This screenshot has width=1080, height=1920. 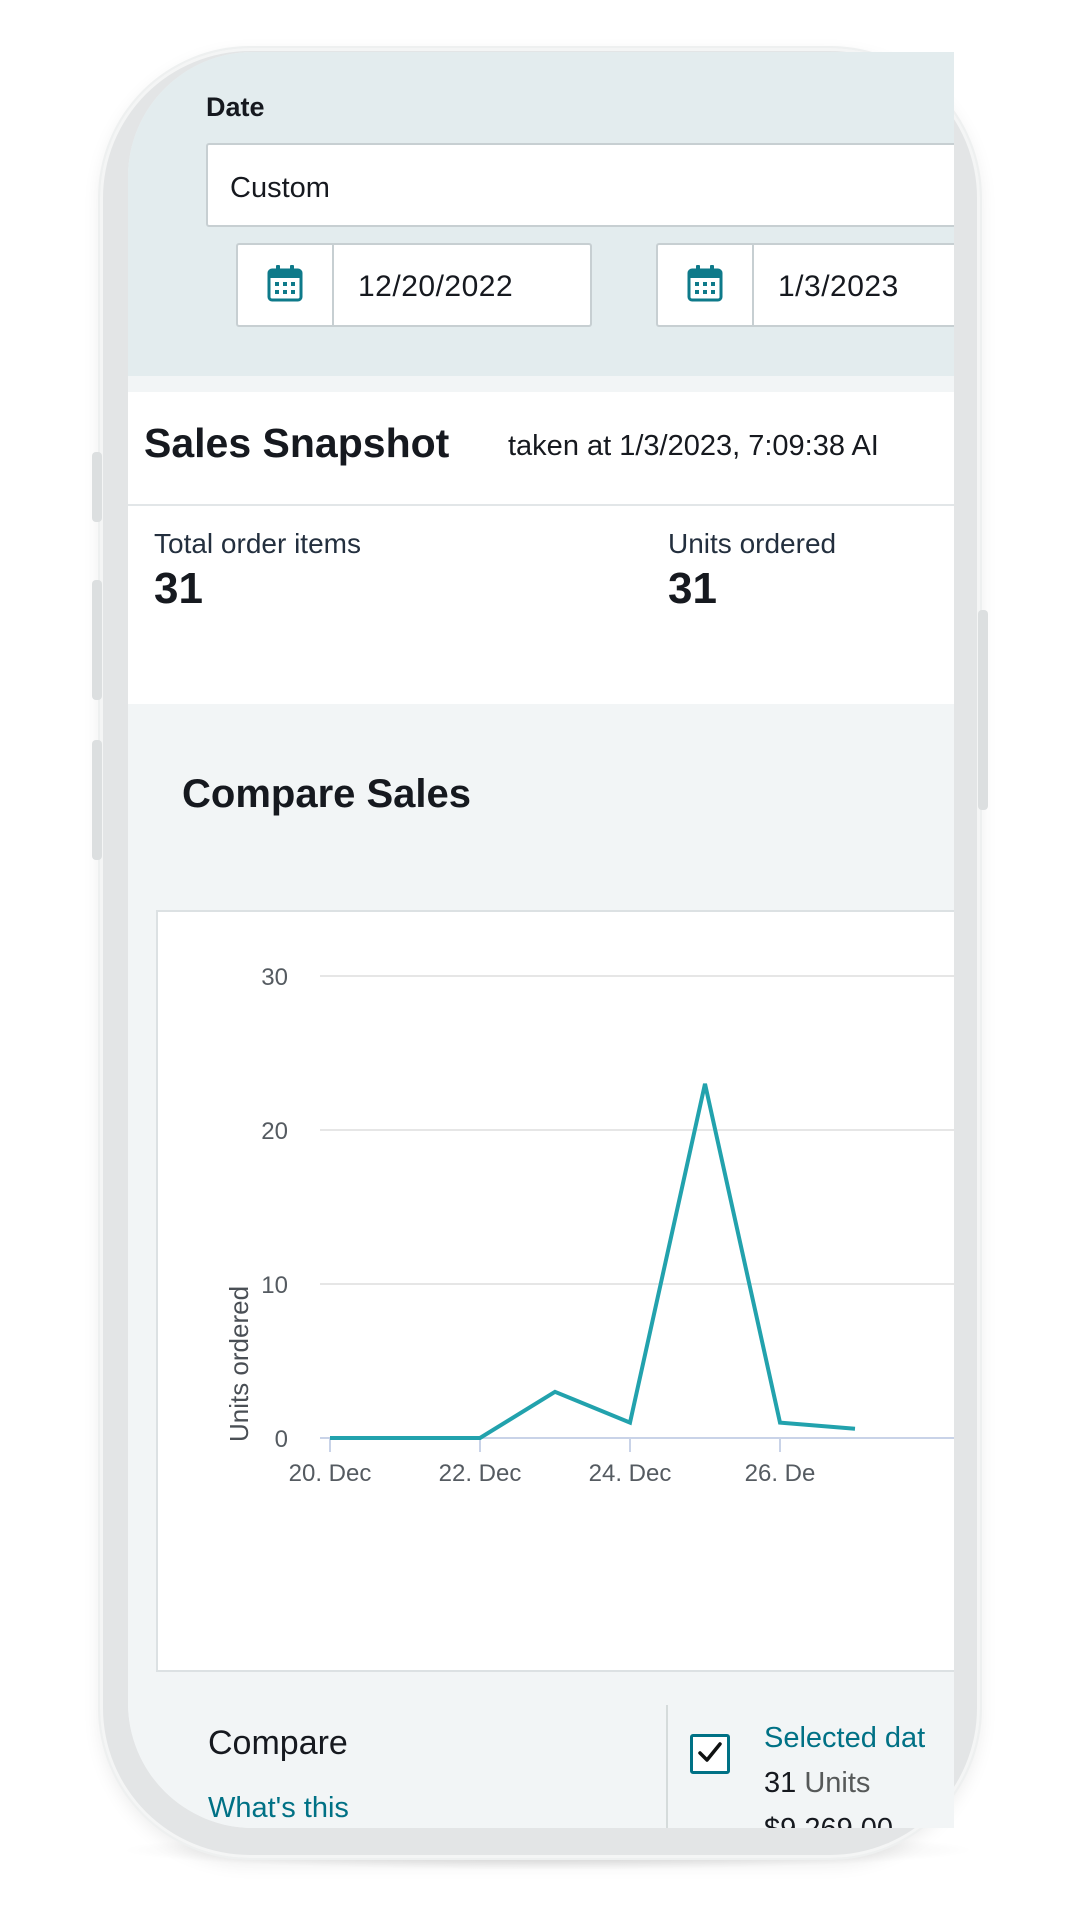 What do you see at coordinates (693, 446) in the screenshot?
I see `snapshot-timestamp: taken at 1/3/2023, 7:09:38 AI` at bounding box center [693, 446].